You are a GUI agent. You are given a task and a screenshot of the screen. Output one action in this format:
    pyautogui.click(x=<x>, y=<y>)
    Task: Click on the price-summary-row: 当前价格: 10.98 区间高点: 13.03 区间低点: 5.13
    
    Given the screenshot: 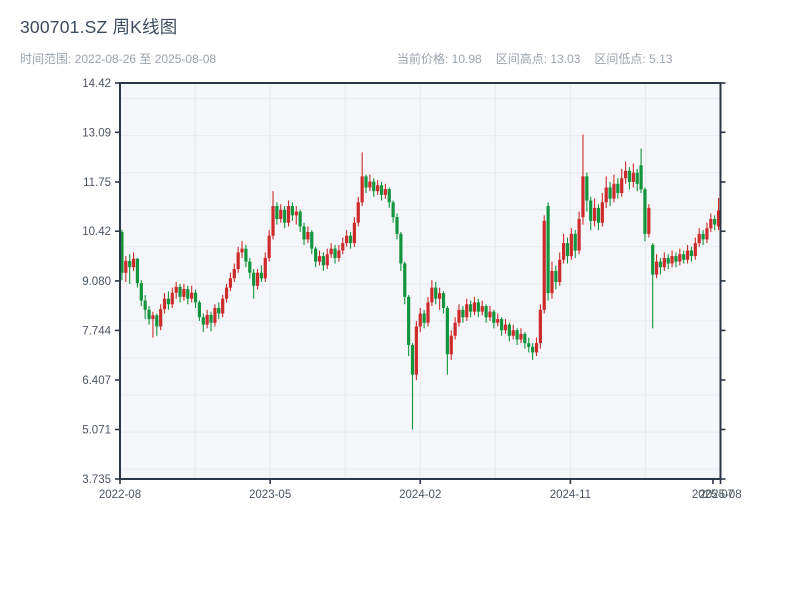 What is the action you would take?
    pyautogui.click(x=534, y=58)
    